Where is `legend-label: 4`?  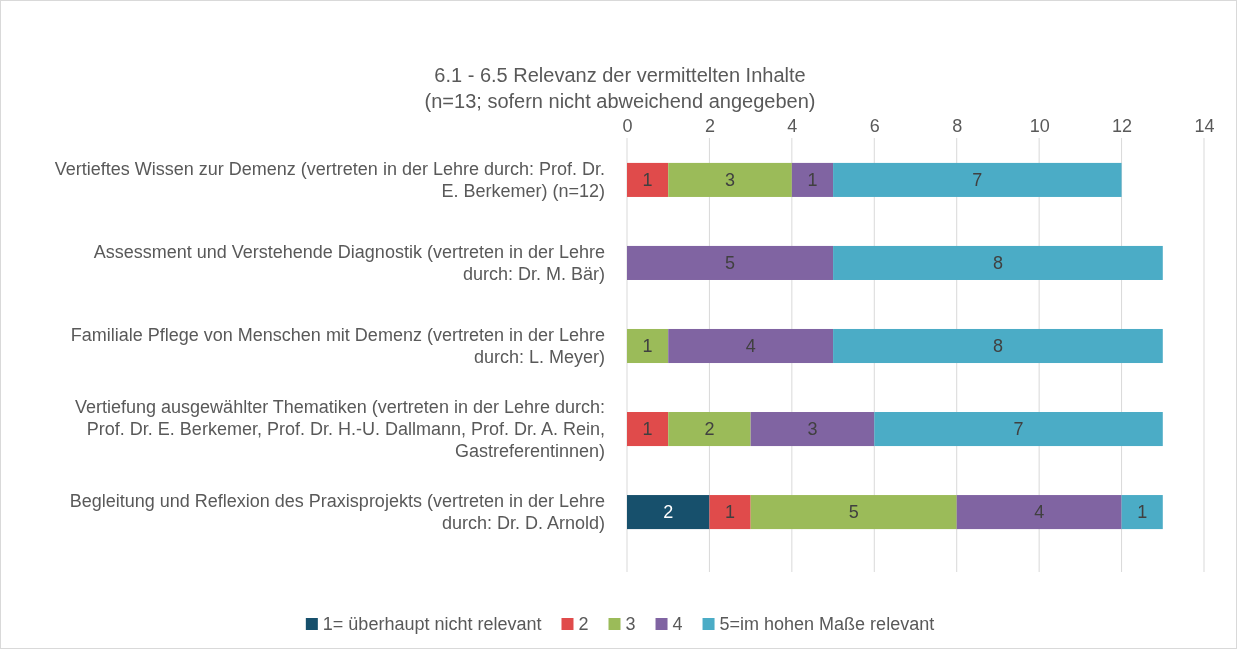 legend-label: 4 is located at coordinates (677, 624).